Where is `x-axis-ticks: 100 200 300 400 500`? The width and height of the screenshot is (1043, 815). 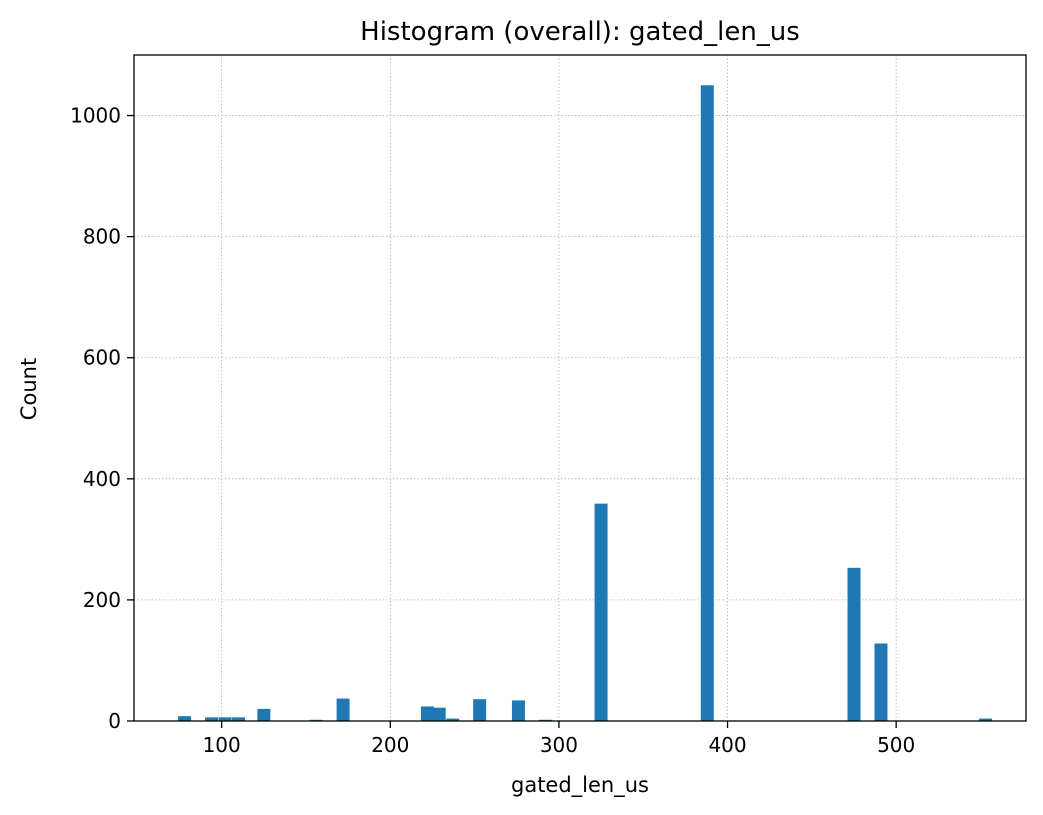 x-axis-ticks: 100 200 300 400 500 is located at coordinates (559, 739).